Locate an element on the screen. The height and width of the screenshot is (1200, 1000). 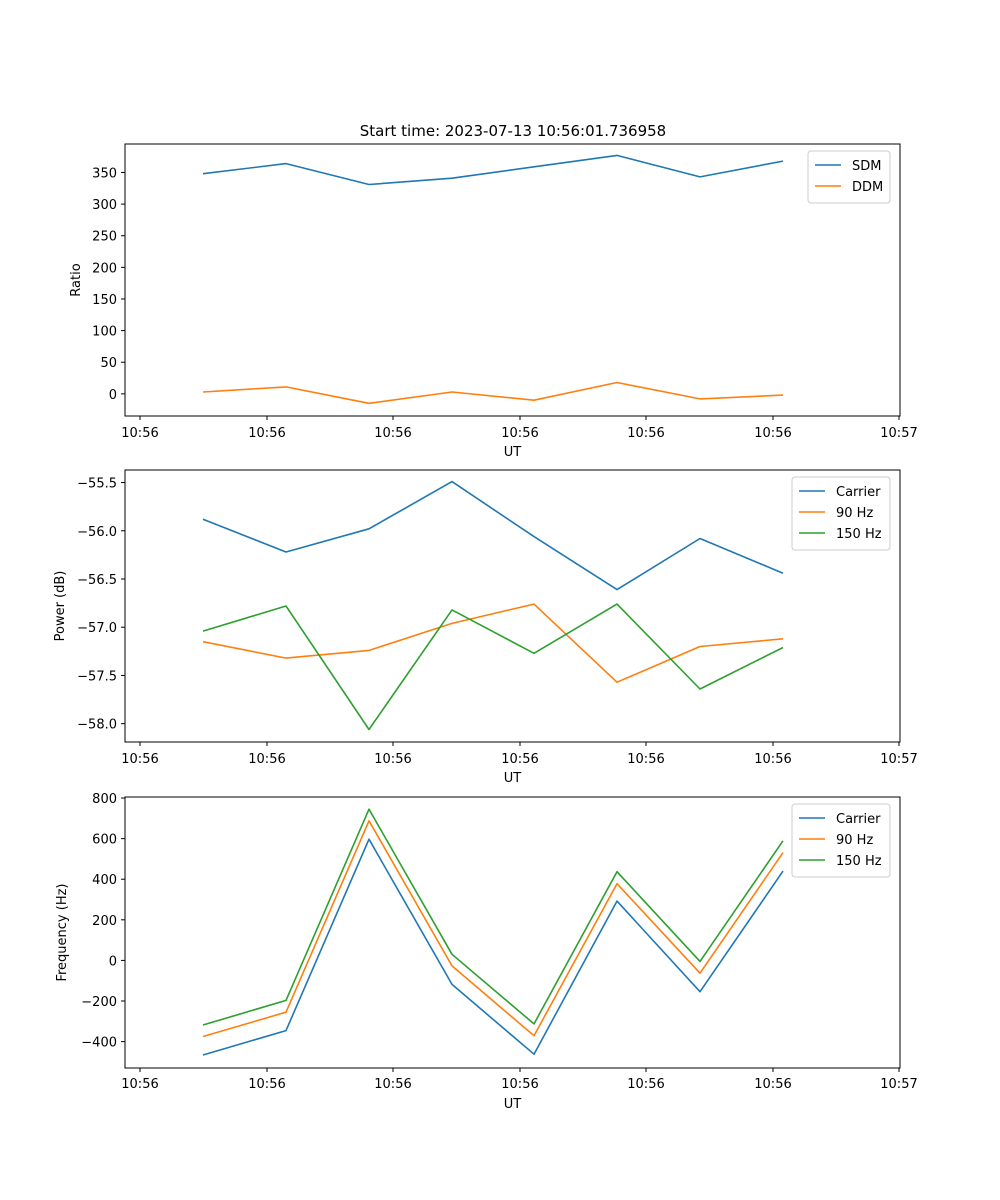
series-line-ddm is located at coordinates (493, 393).